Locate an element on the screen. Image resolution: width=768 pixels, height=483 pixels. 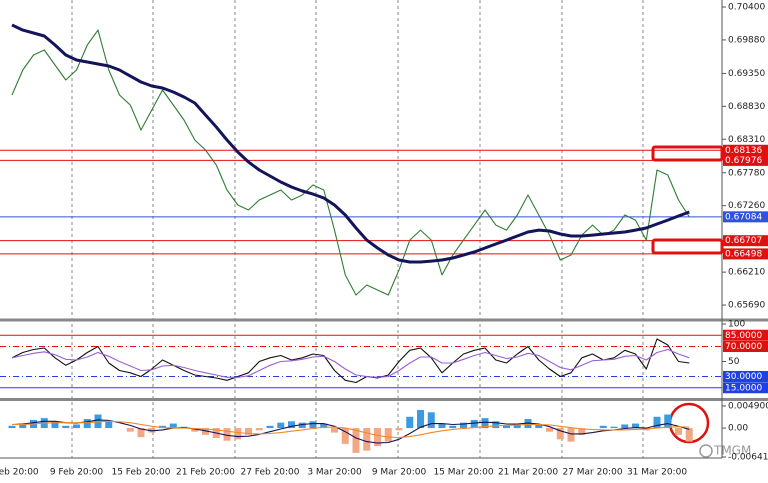
level-label: 85.0000 is located at coordinates (743, 336).